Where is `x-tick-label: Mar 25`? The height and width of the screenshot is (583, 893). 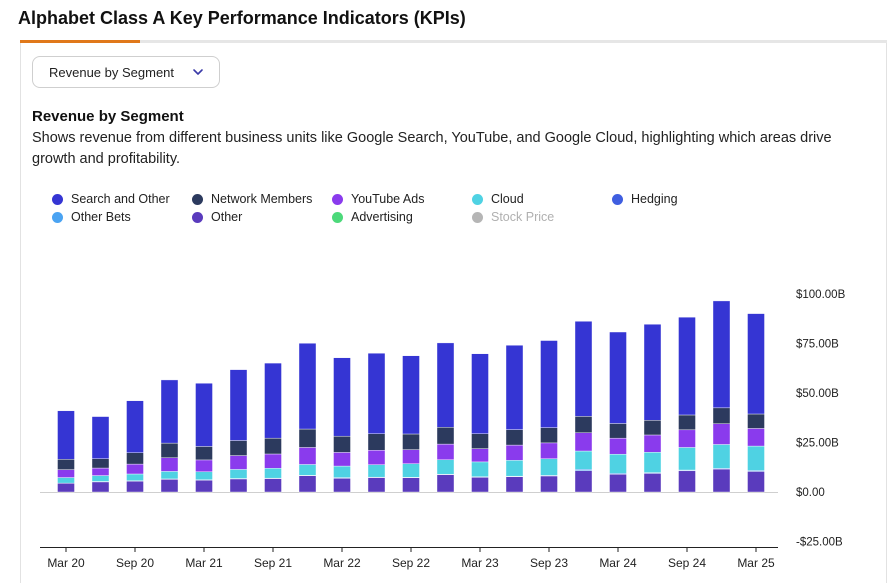 x-tick-label: Mar 25 is located at coordinates (756, 563).